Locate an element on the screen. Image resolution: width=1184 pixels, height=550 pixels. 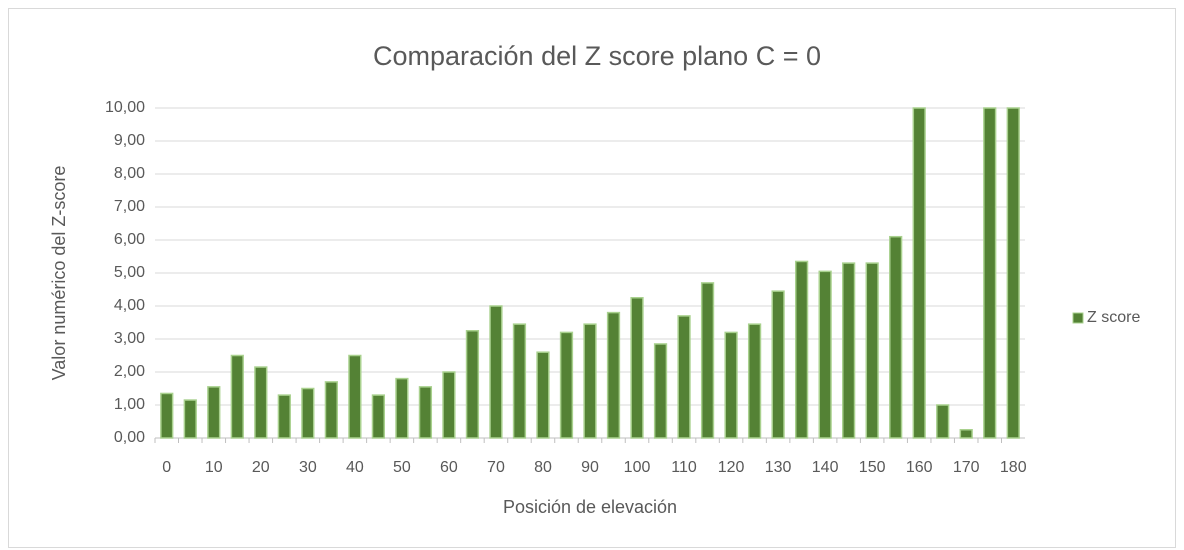
x-tick-label: 160 is located at coordinates (919, 467).